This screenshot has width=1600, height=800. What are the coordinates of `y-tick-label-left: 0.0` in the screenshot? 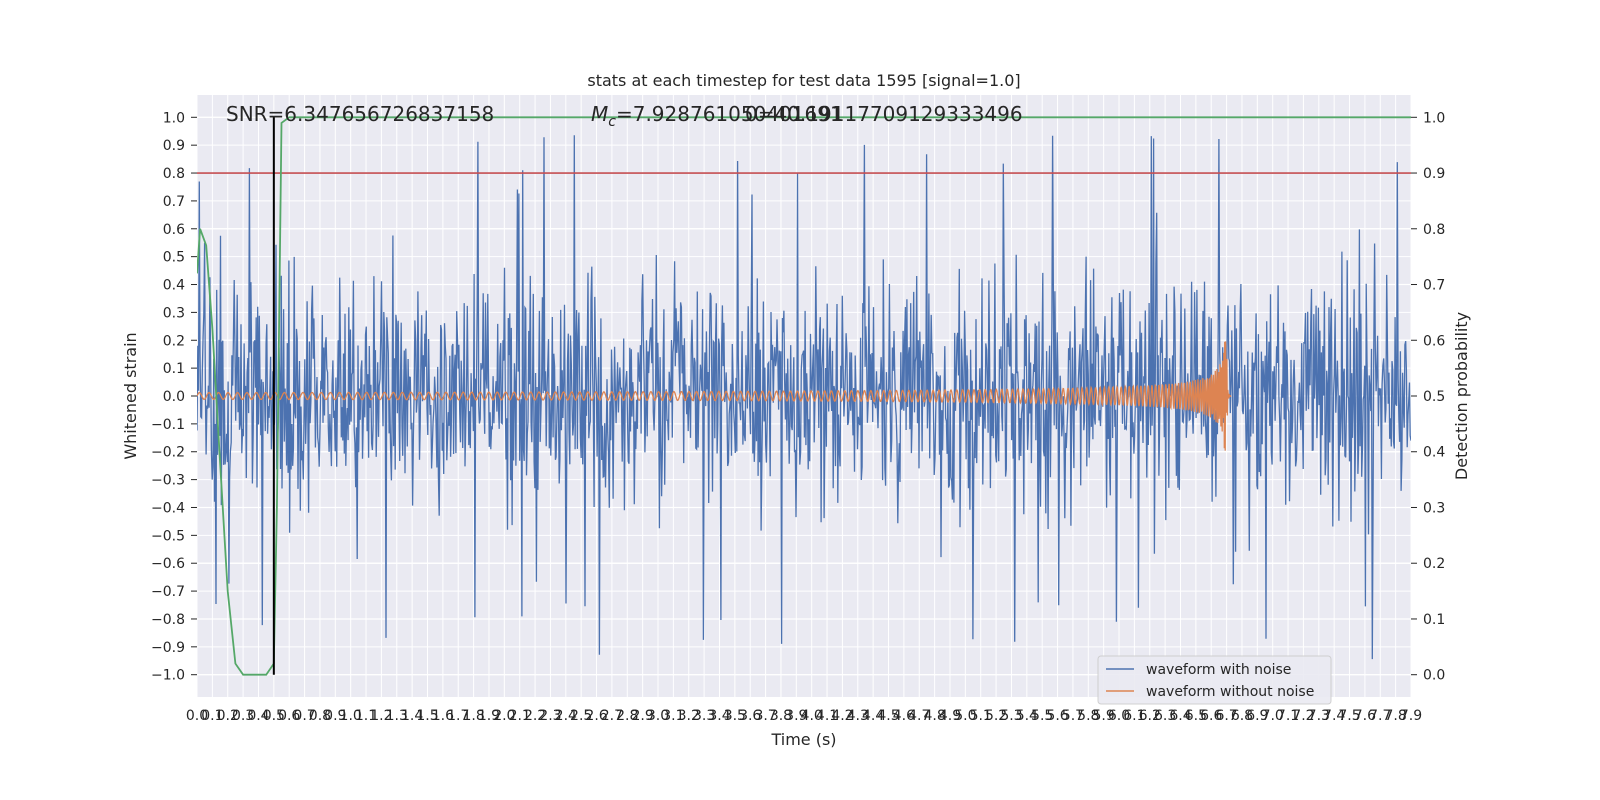 It's located at (174, 397).